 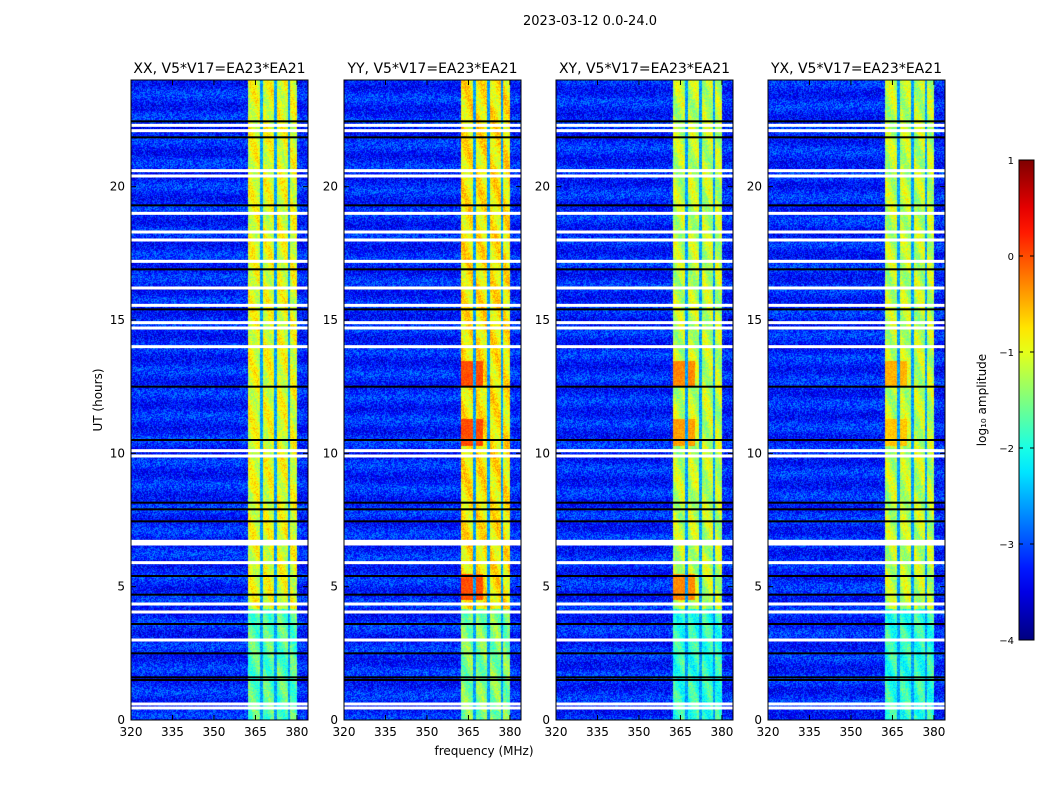 What do you see at coordinates (758, 720) in the screenshot?
I see `y-tick-label: 0` at bounding box center [758, 720].